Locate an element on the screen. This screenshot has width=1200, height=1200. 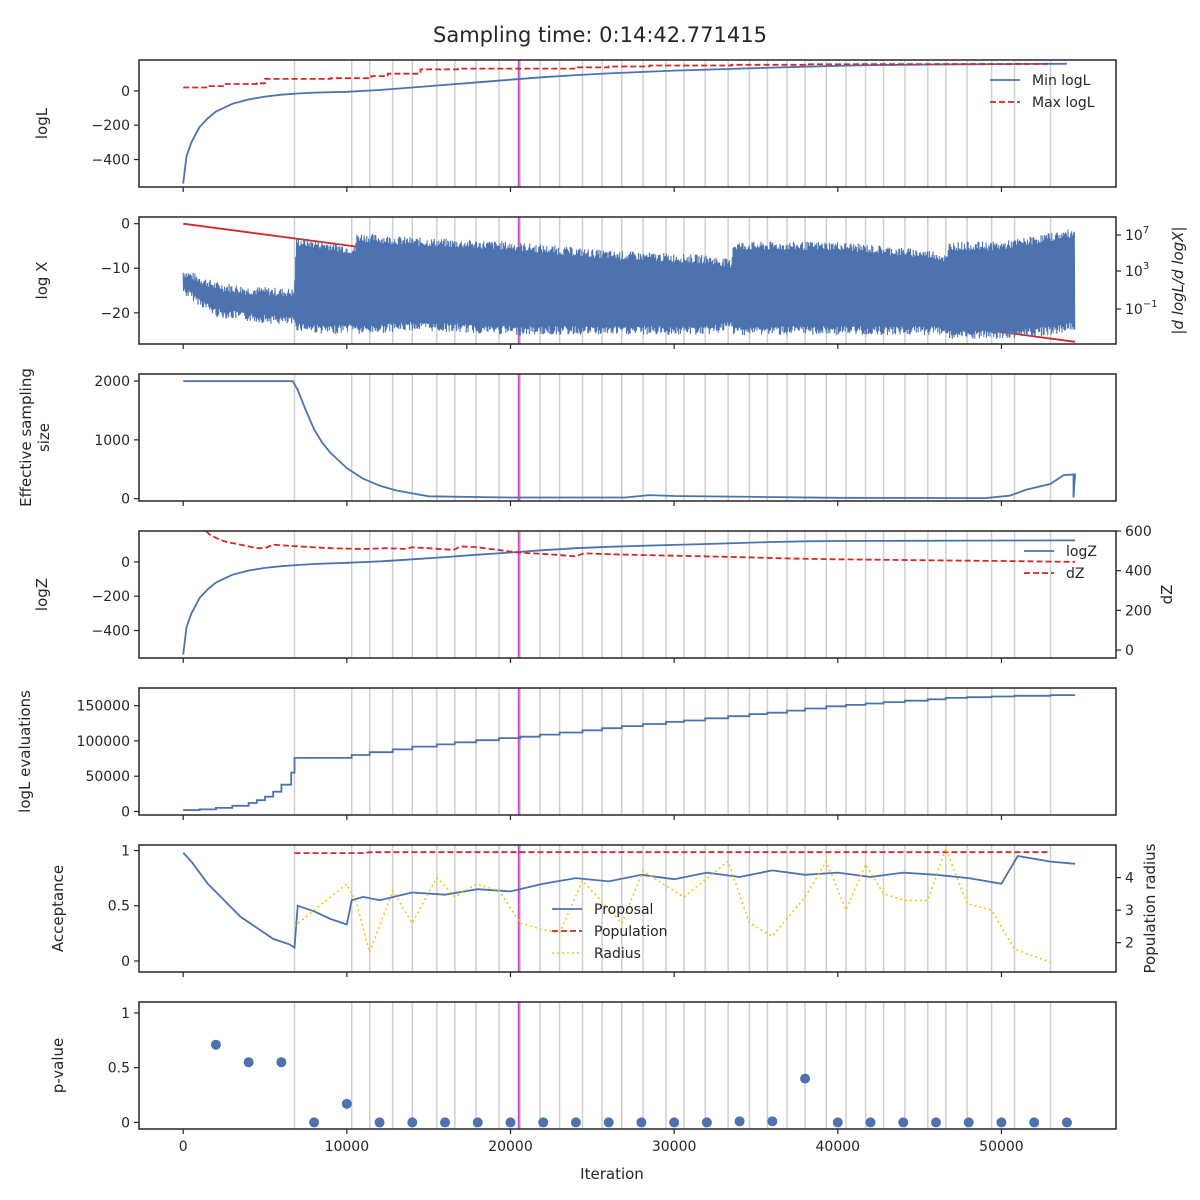
panel-1: 0 −200 −400 logL Min logL Max logL is located at coordinates (575, 125).